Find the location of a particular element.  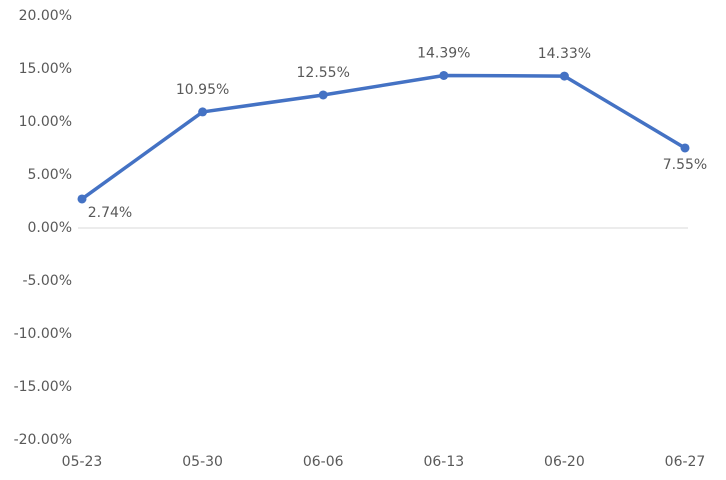

y-tick-label: 5.00% is located at coordinates (50, 175).